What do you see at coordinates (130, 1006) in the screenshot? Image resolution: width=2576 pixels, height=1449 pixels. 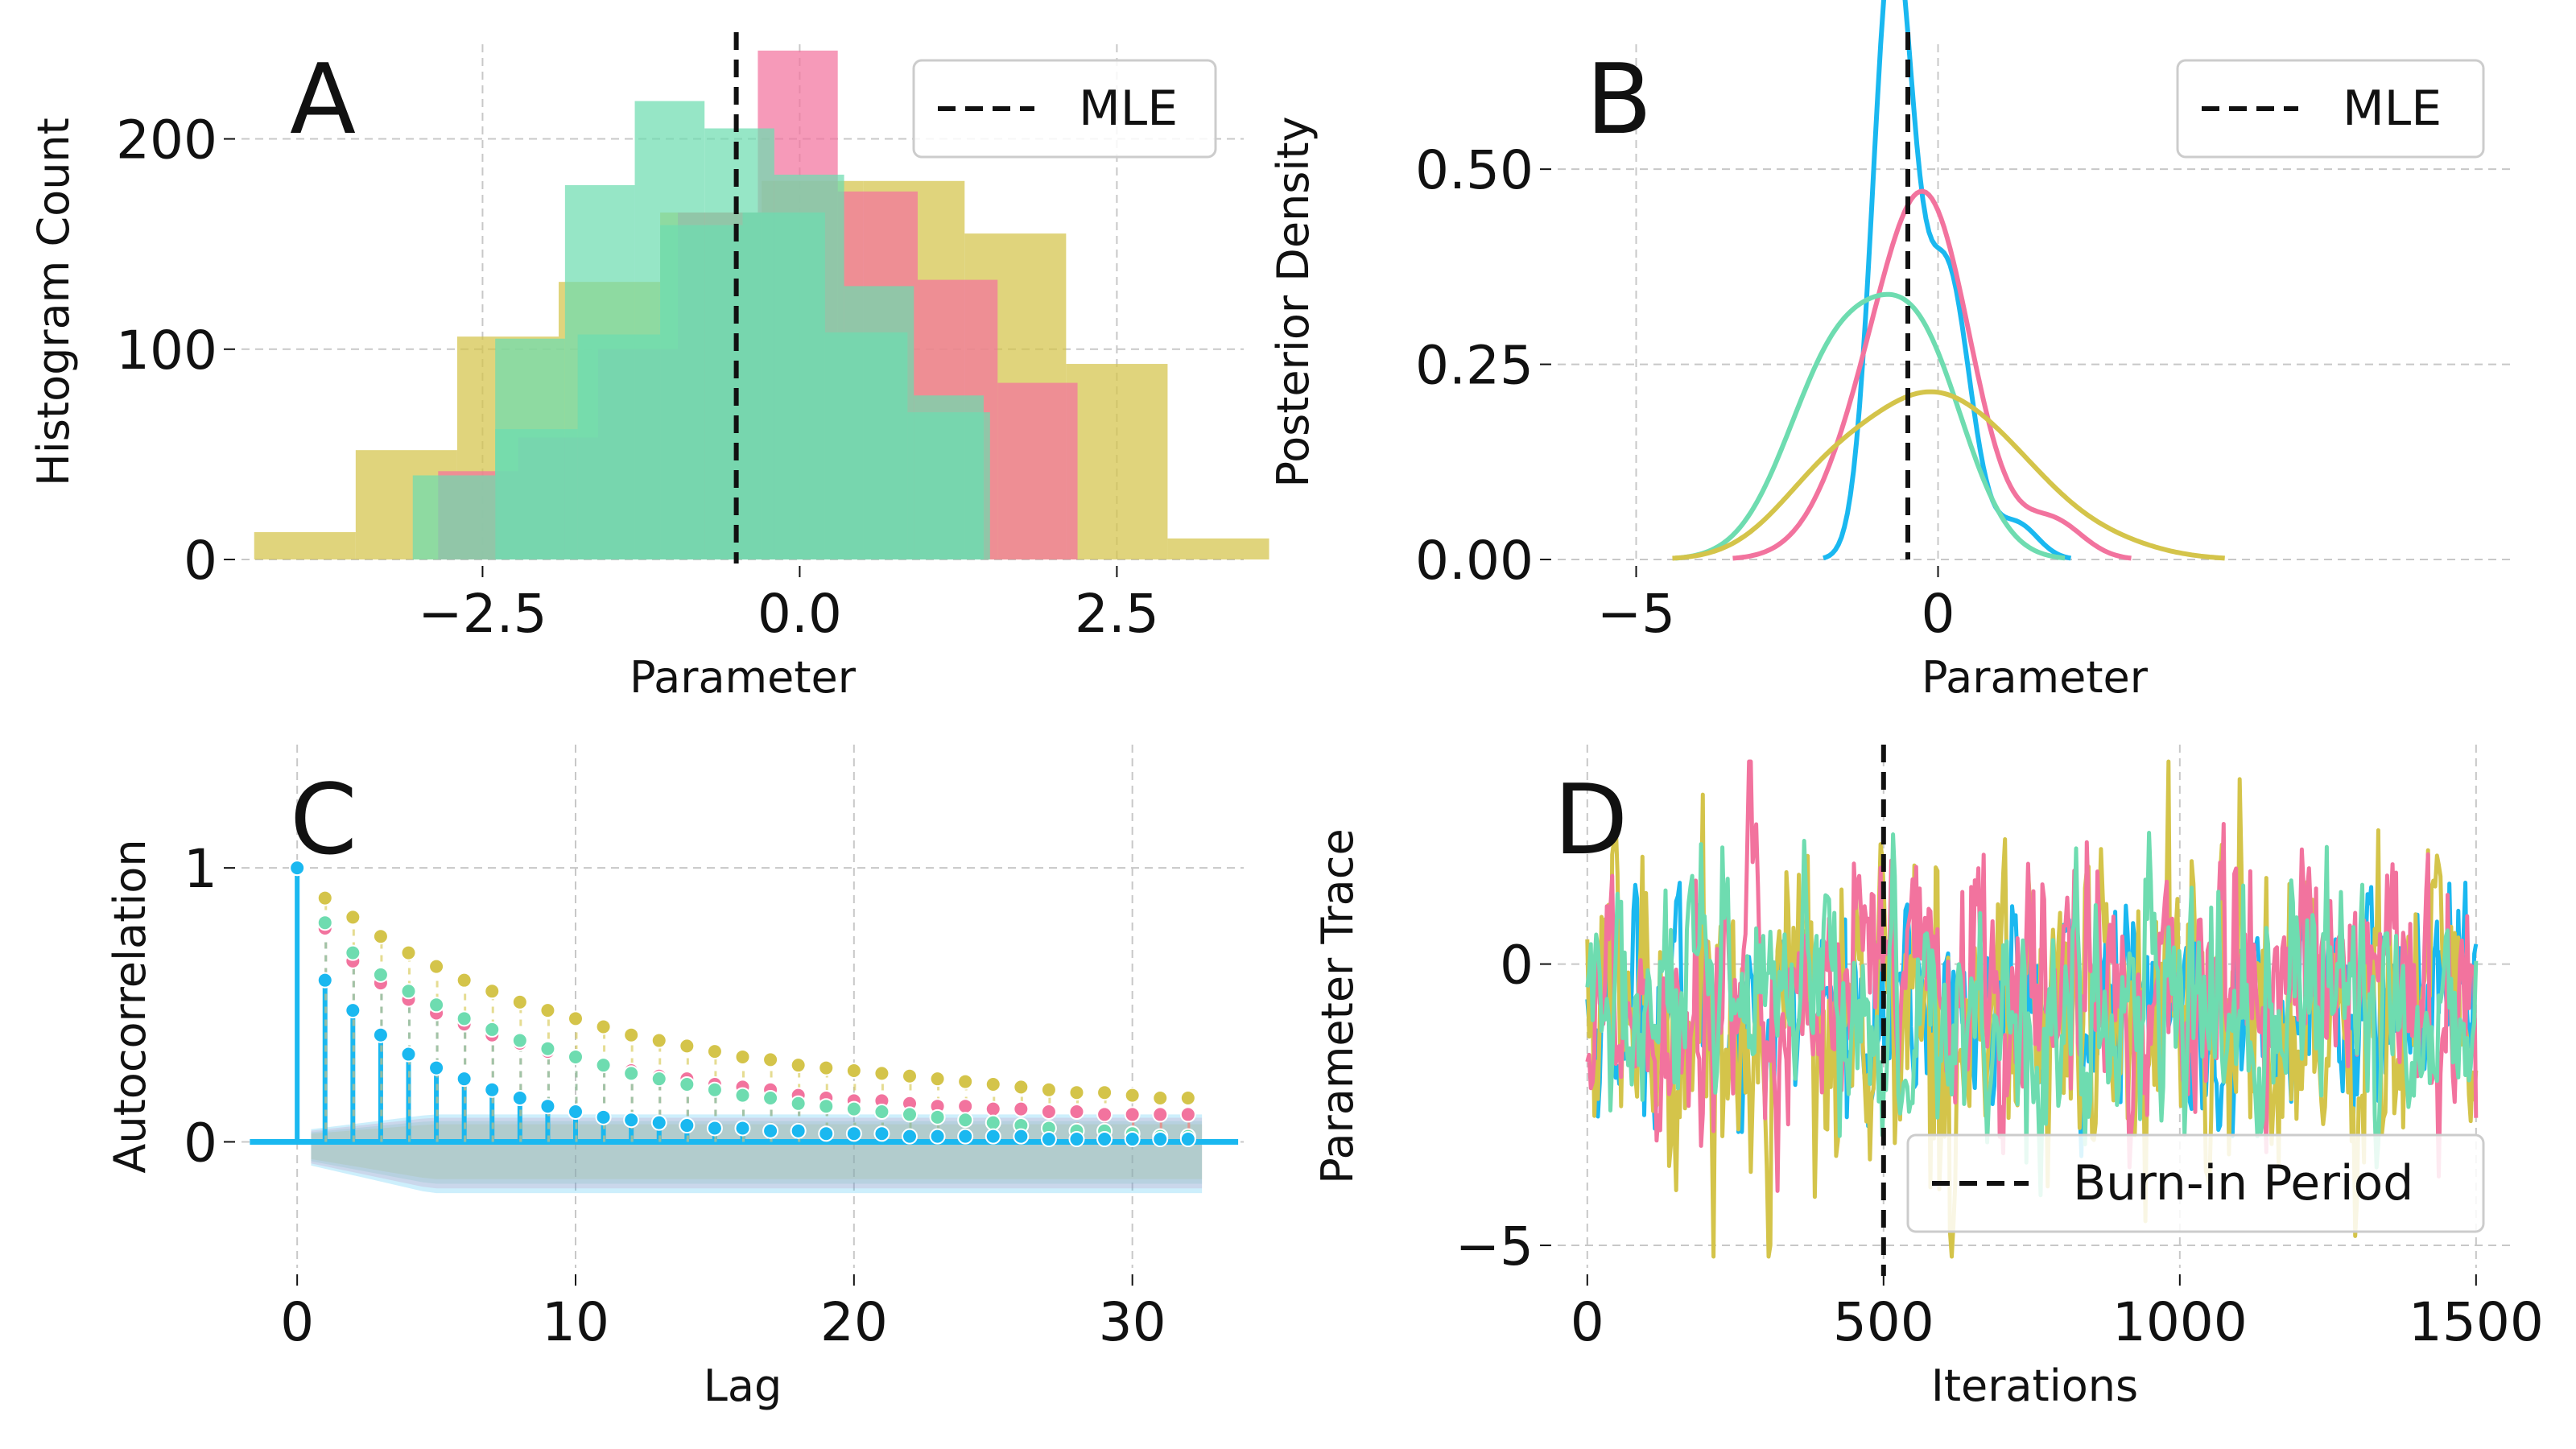 I see `y-axis-label: Autocorrelation` at bounding box center [130, 1006].